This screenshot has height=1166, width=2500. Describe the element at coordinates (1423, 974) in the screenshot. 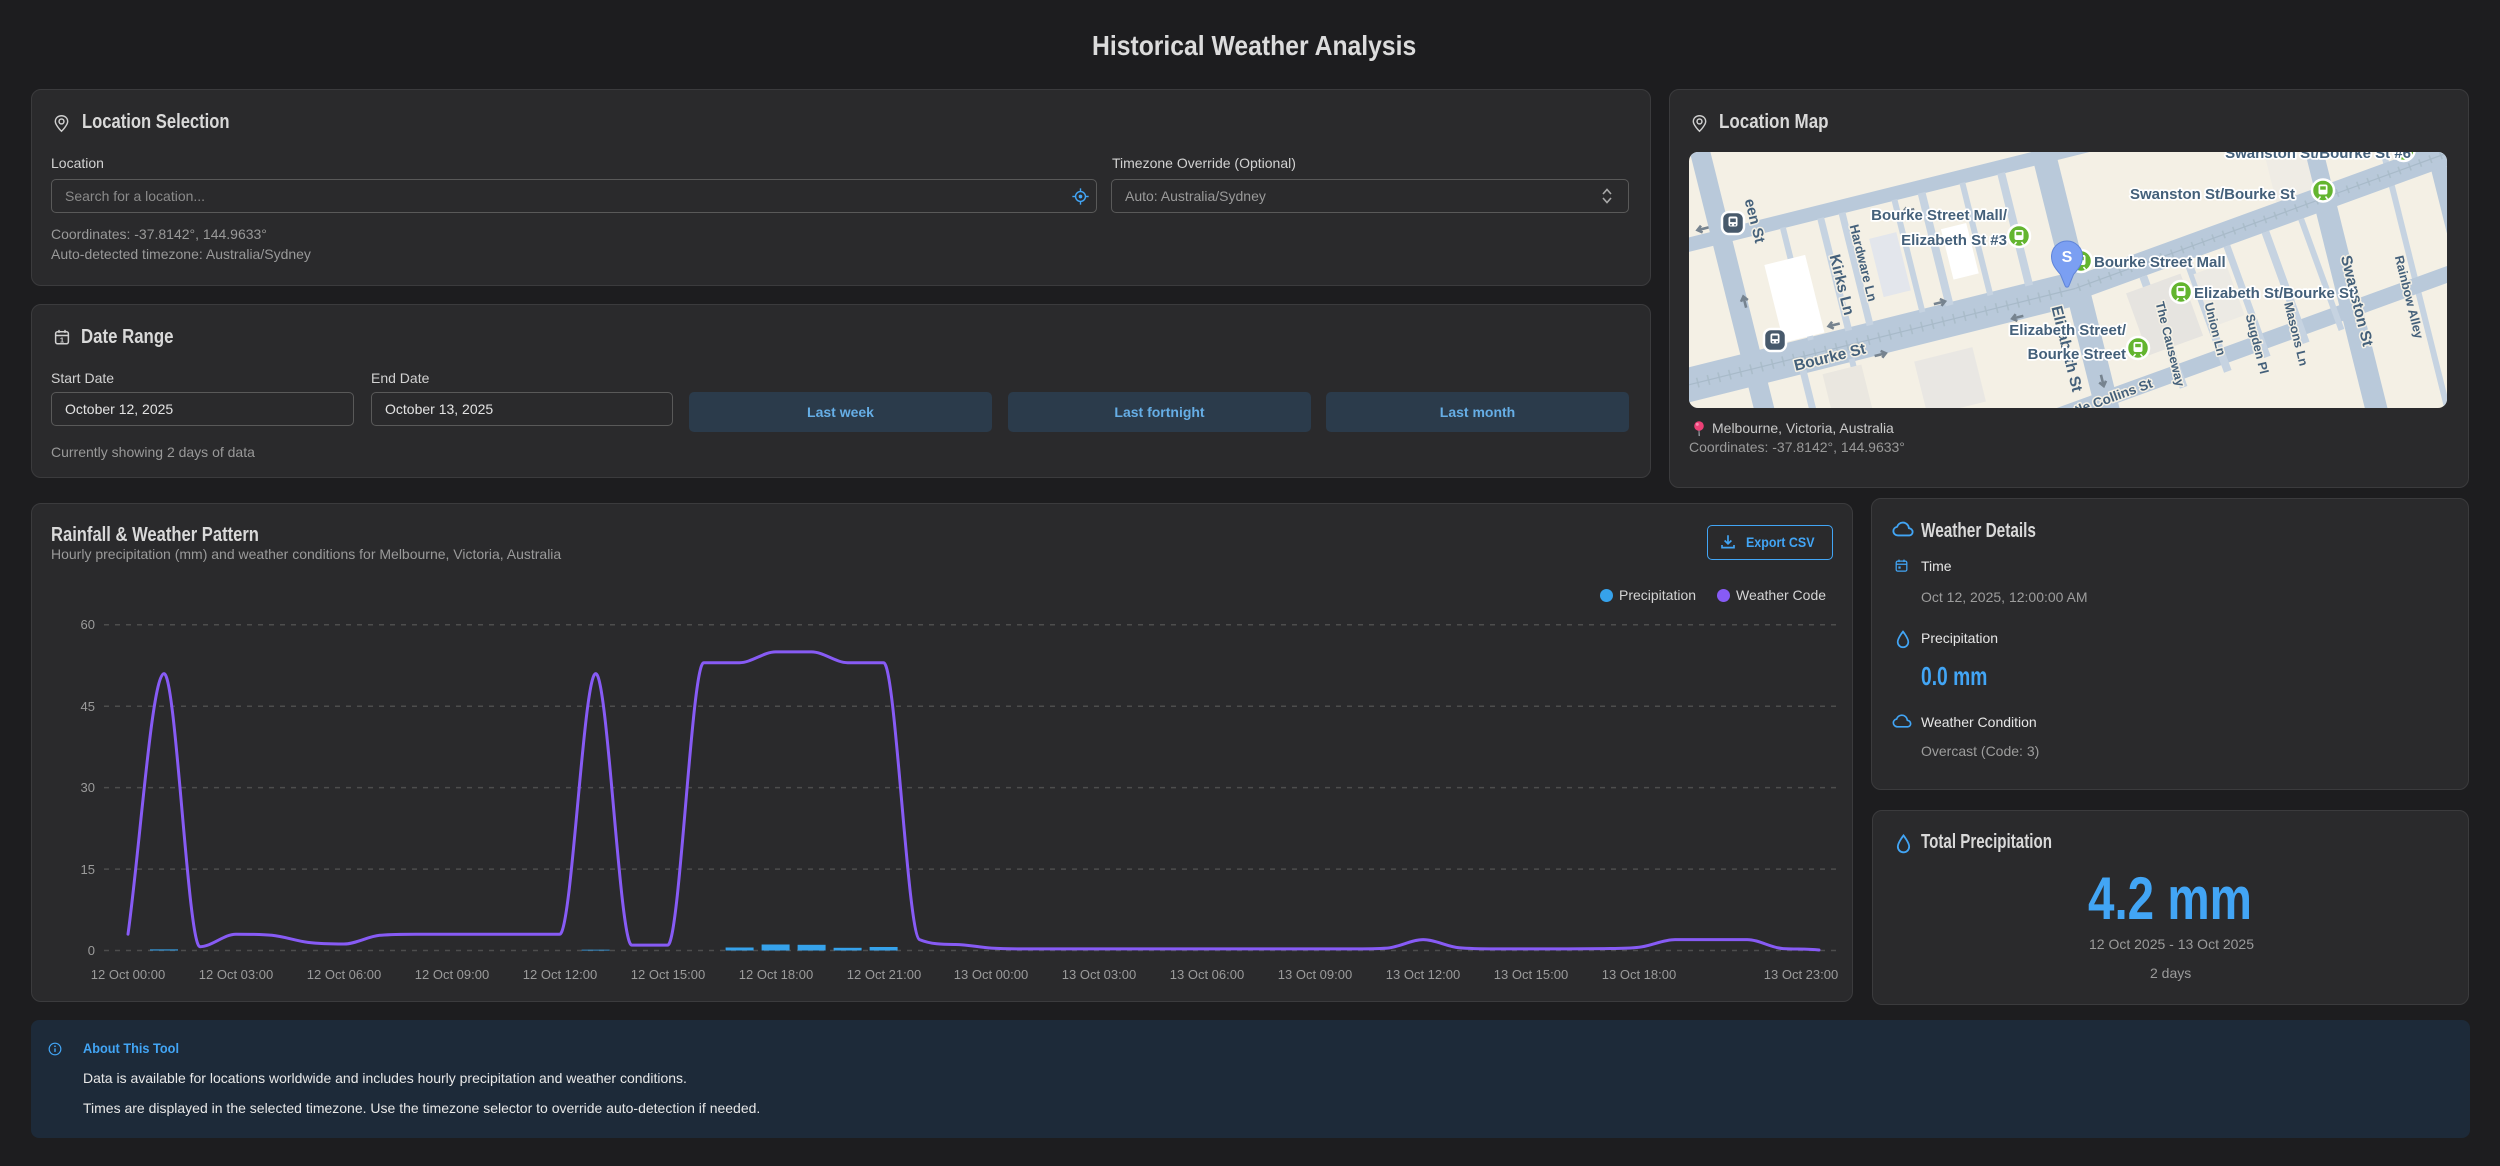

I see `svg-text: 13 Oct 12:00` at that location.